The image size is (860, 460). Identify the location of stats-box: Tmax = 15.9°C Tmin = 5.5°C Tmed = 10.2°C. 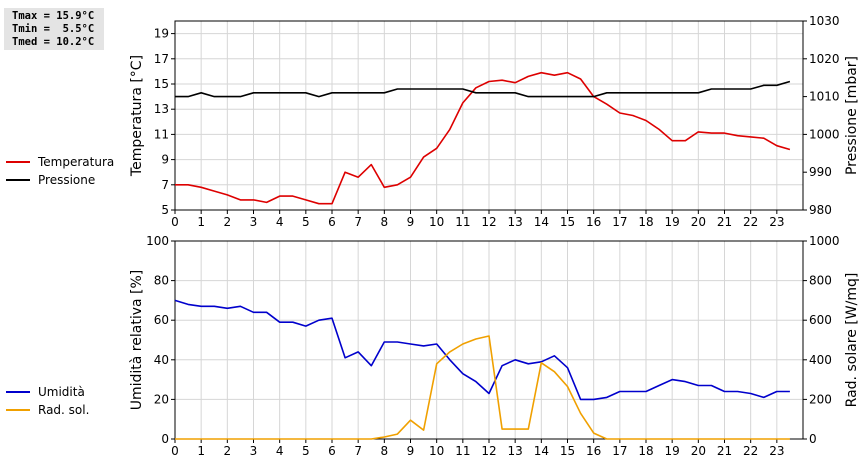
(54, 29).